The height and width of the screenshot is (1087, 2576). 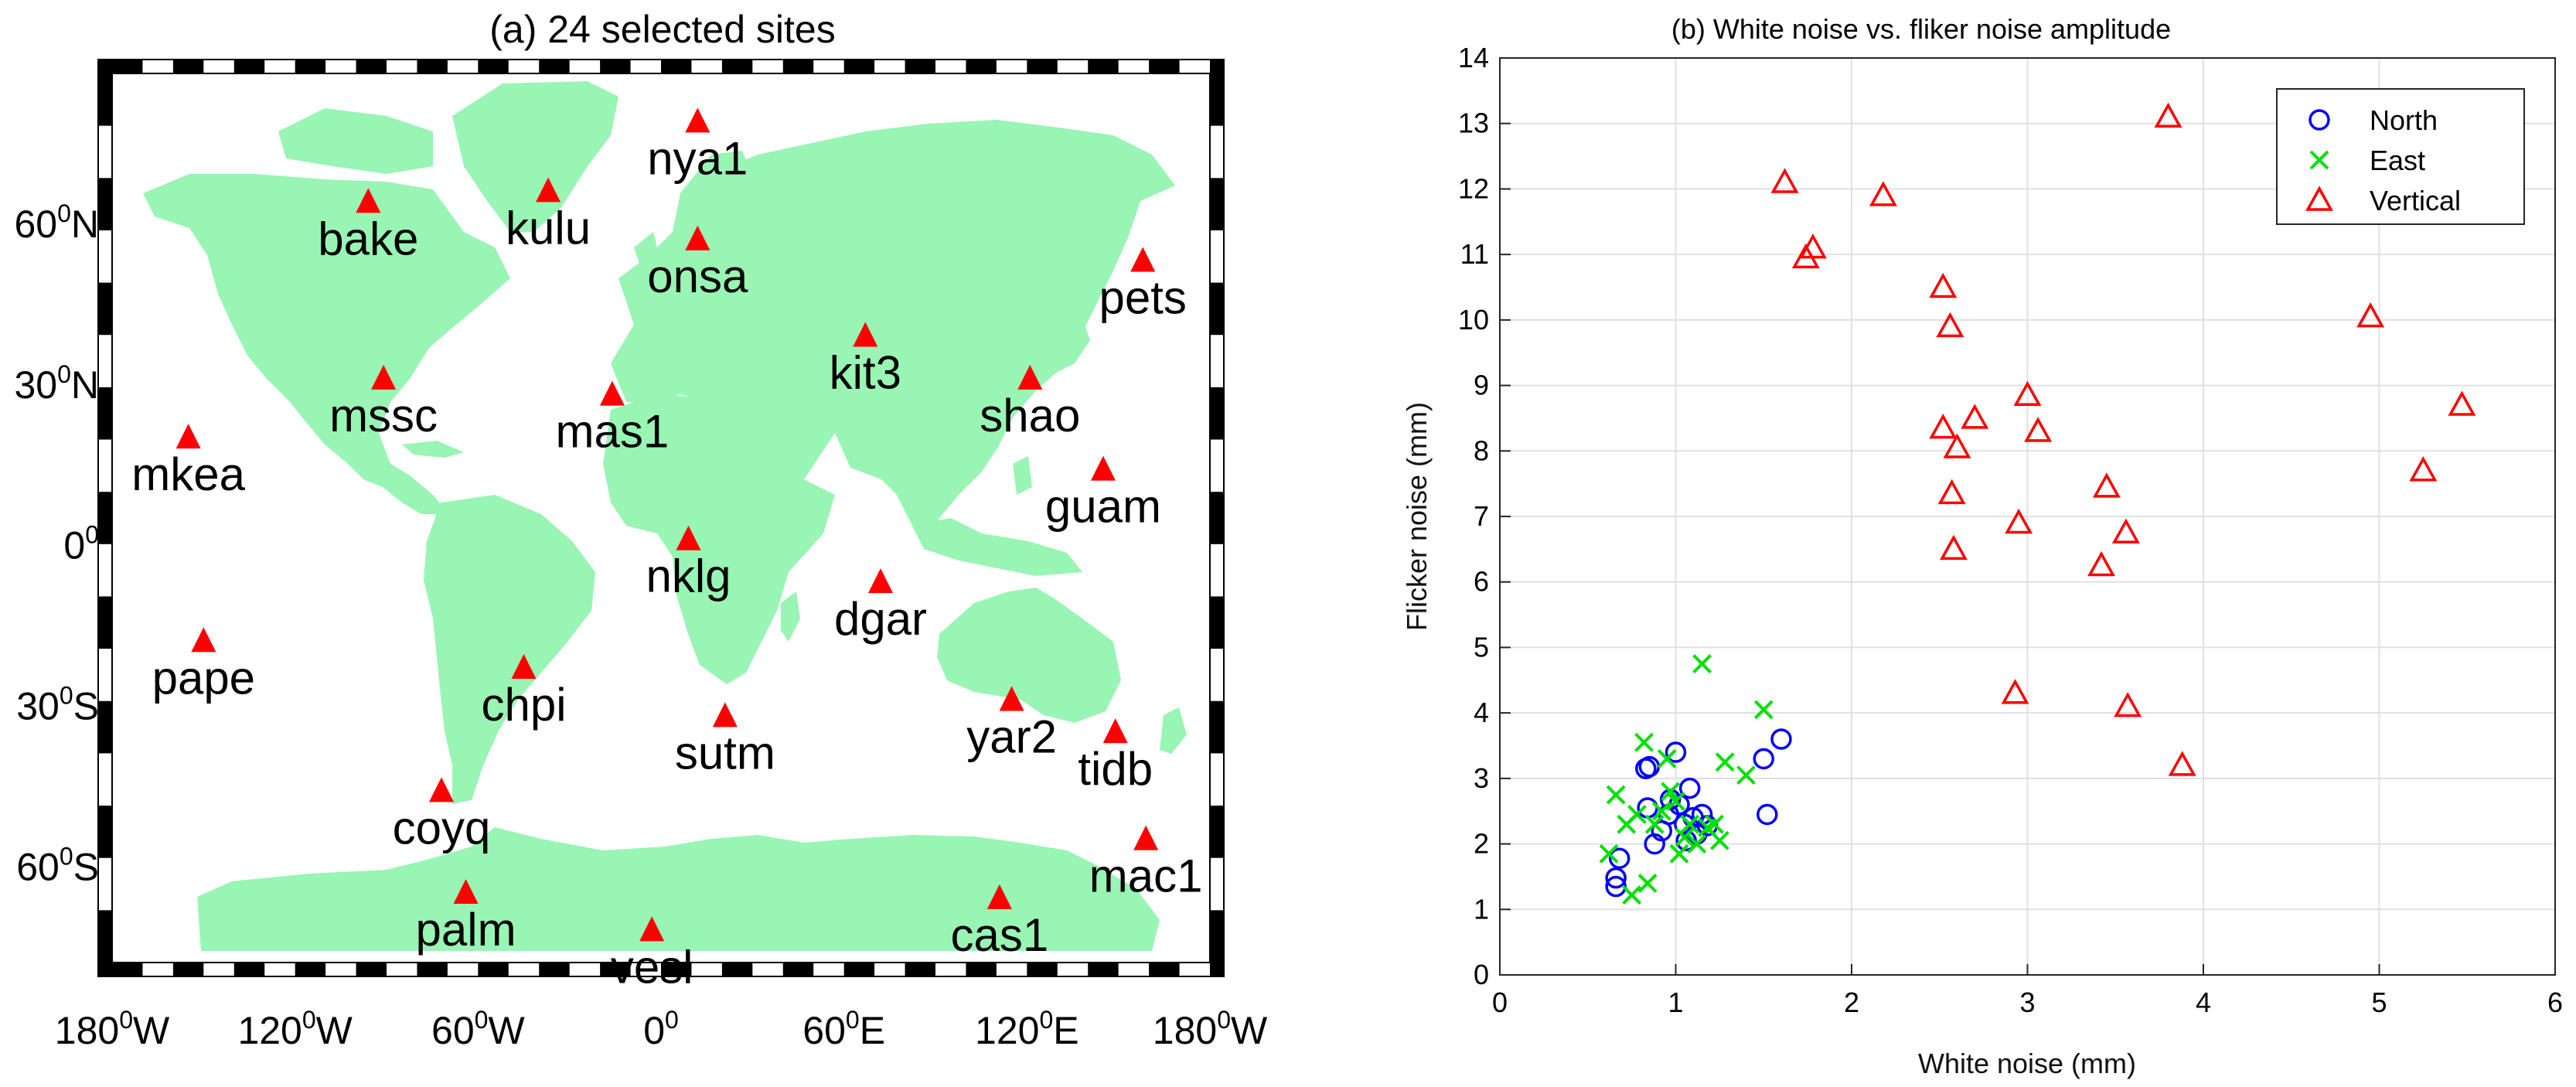 I want to click on x-axis-ticks: 0 1 2 3 4 5 6, so click(x=2027, y=991).